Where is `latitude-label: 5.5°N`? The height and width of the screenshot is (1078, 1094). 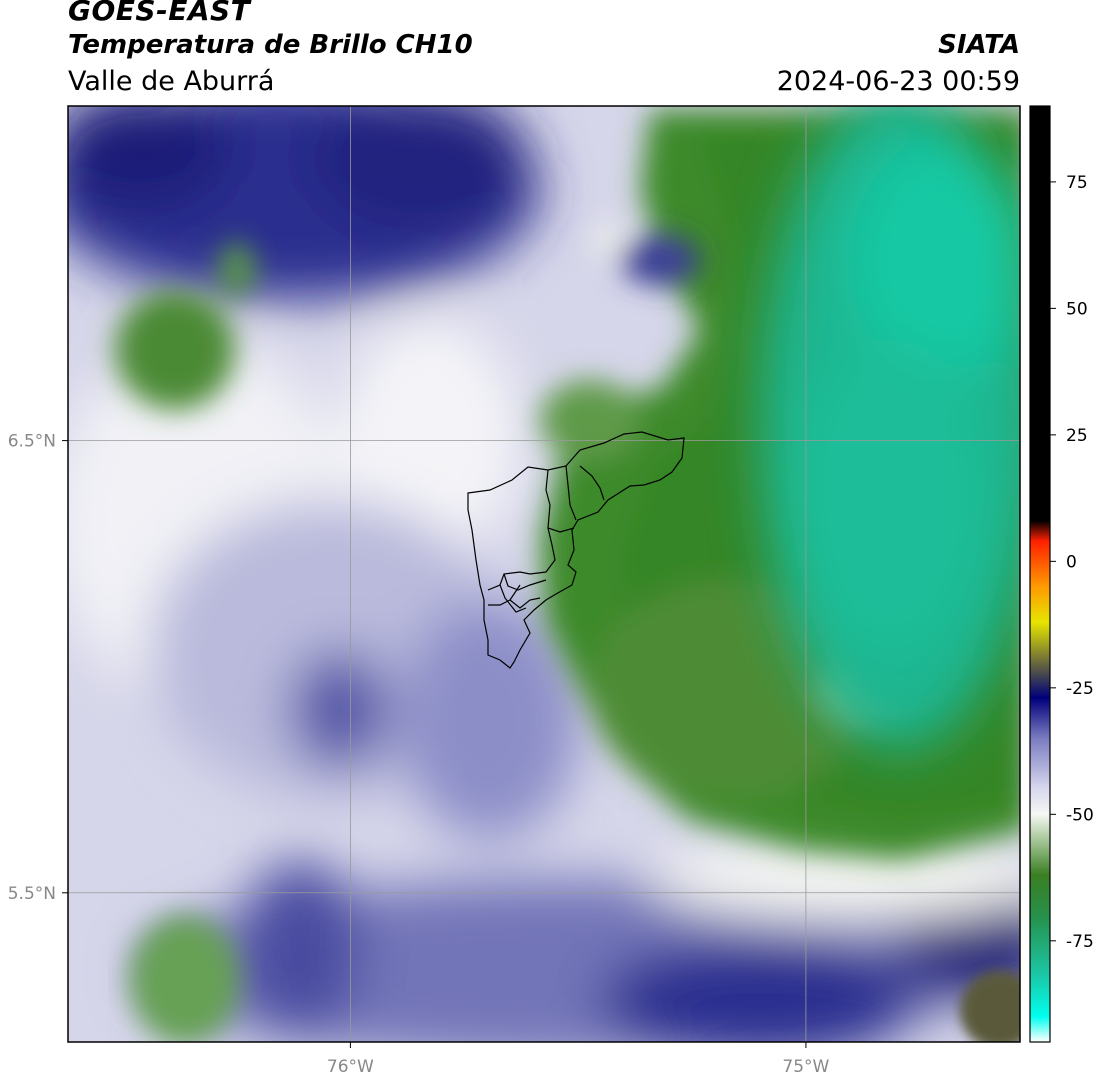
latitude-label: 5.5°N is located at coordinates (32, 894).